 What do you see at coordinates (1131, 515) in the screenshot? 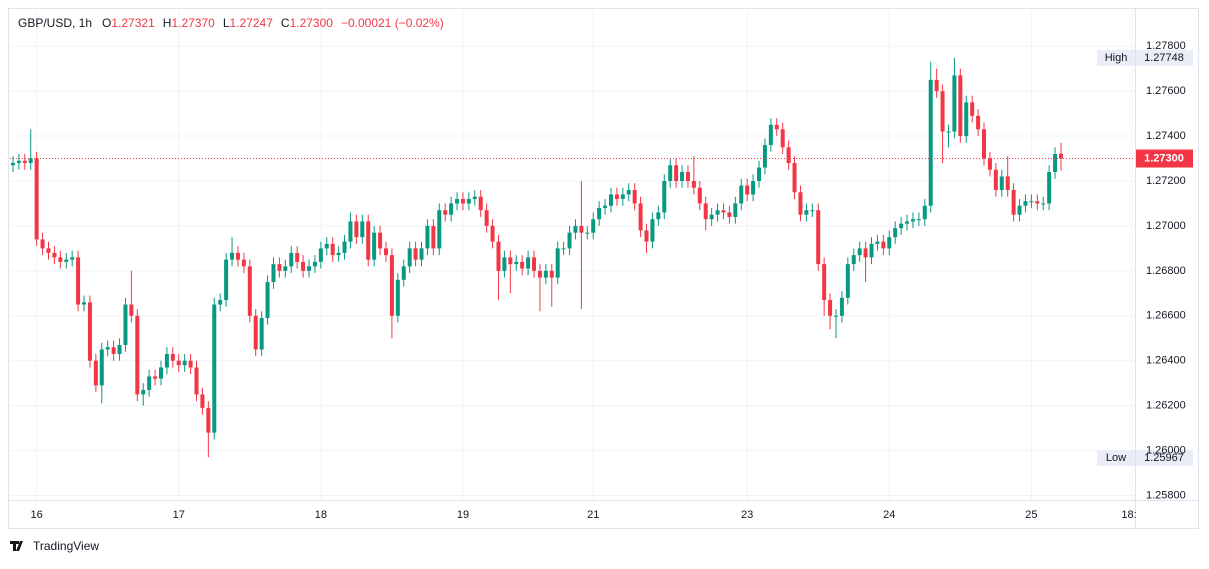
I see `x-tick-label: 18:0` at bounding box center [1131, 515].